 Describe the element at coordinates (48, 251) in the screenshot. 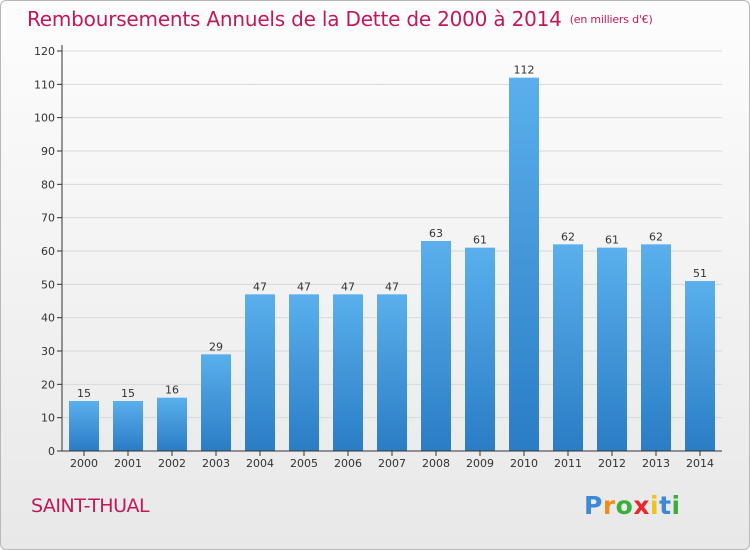

I see `y-tick-label: 60` at that location.